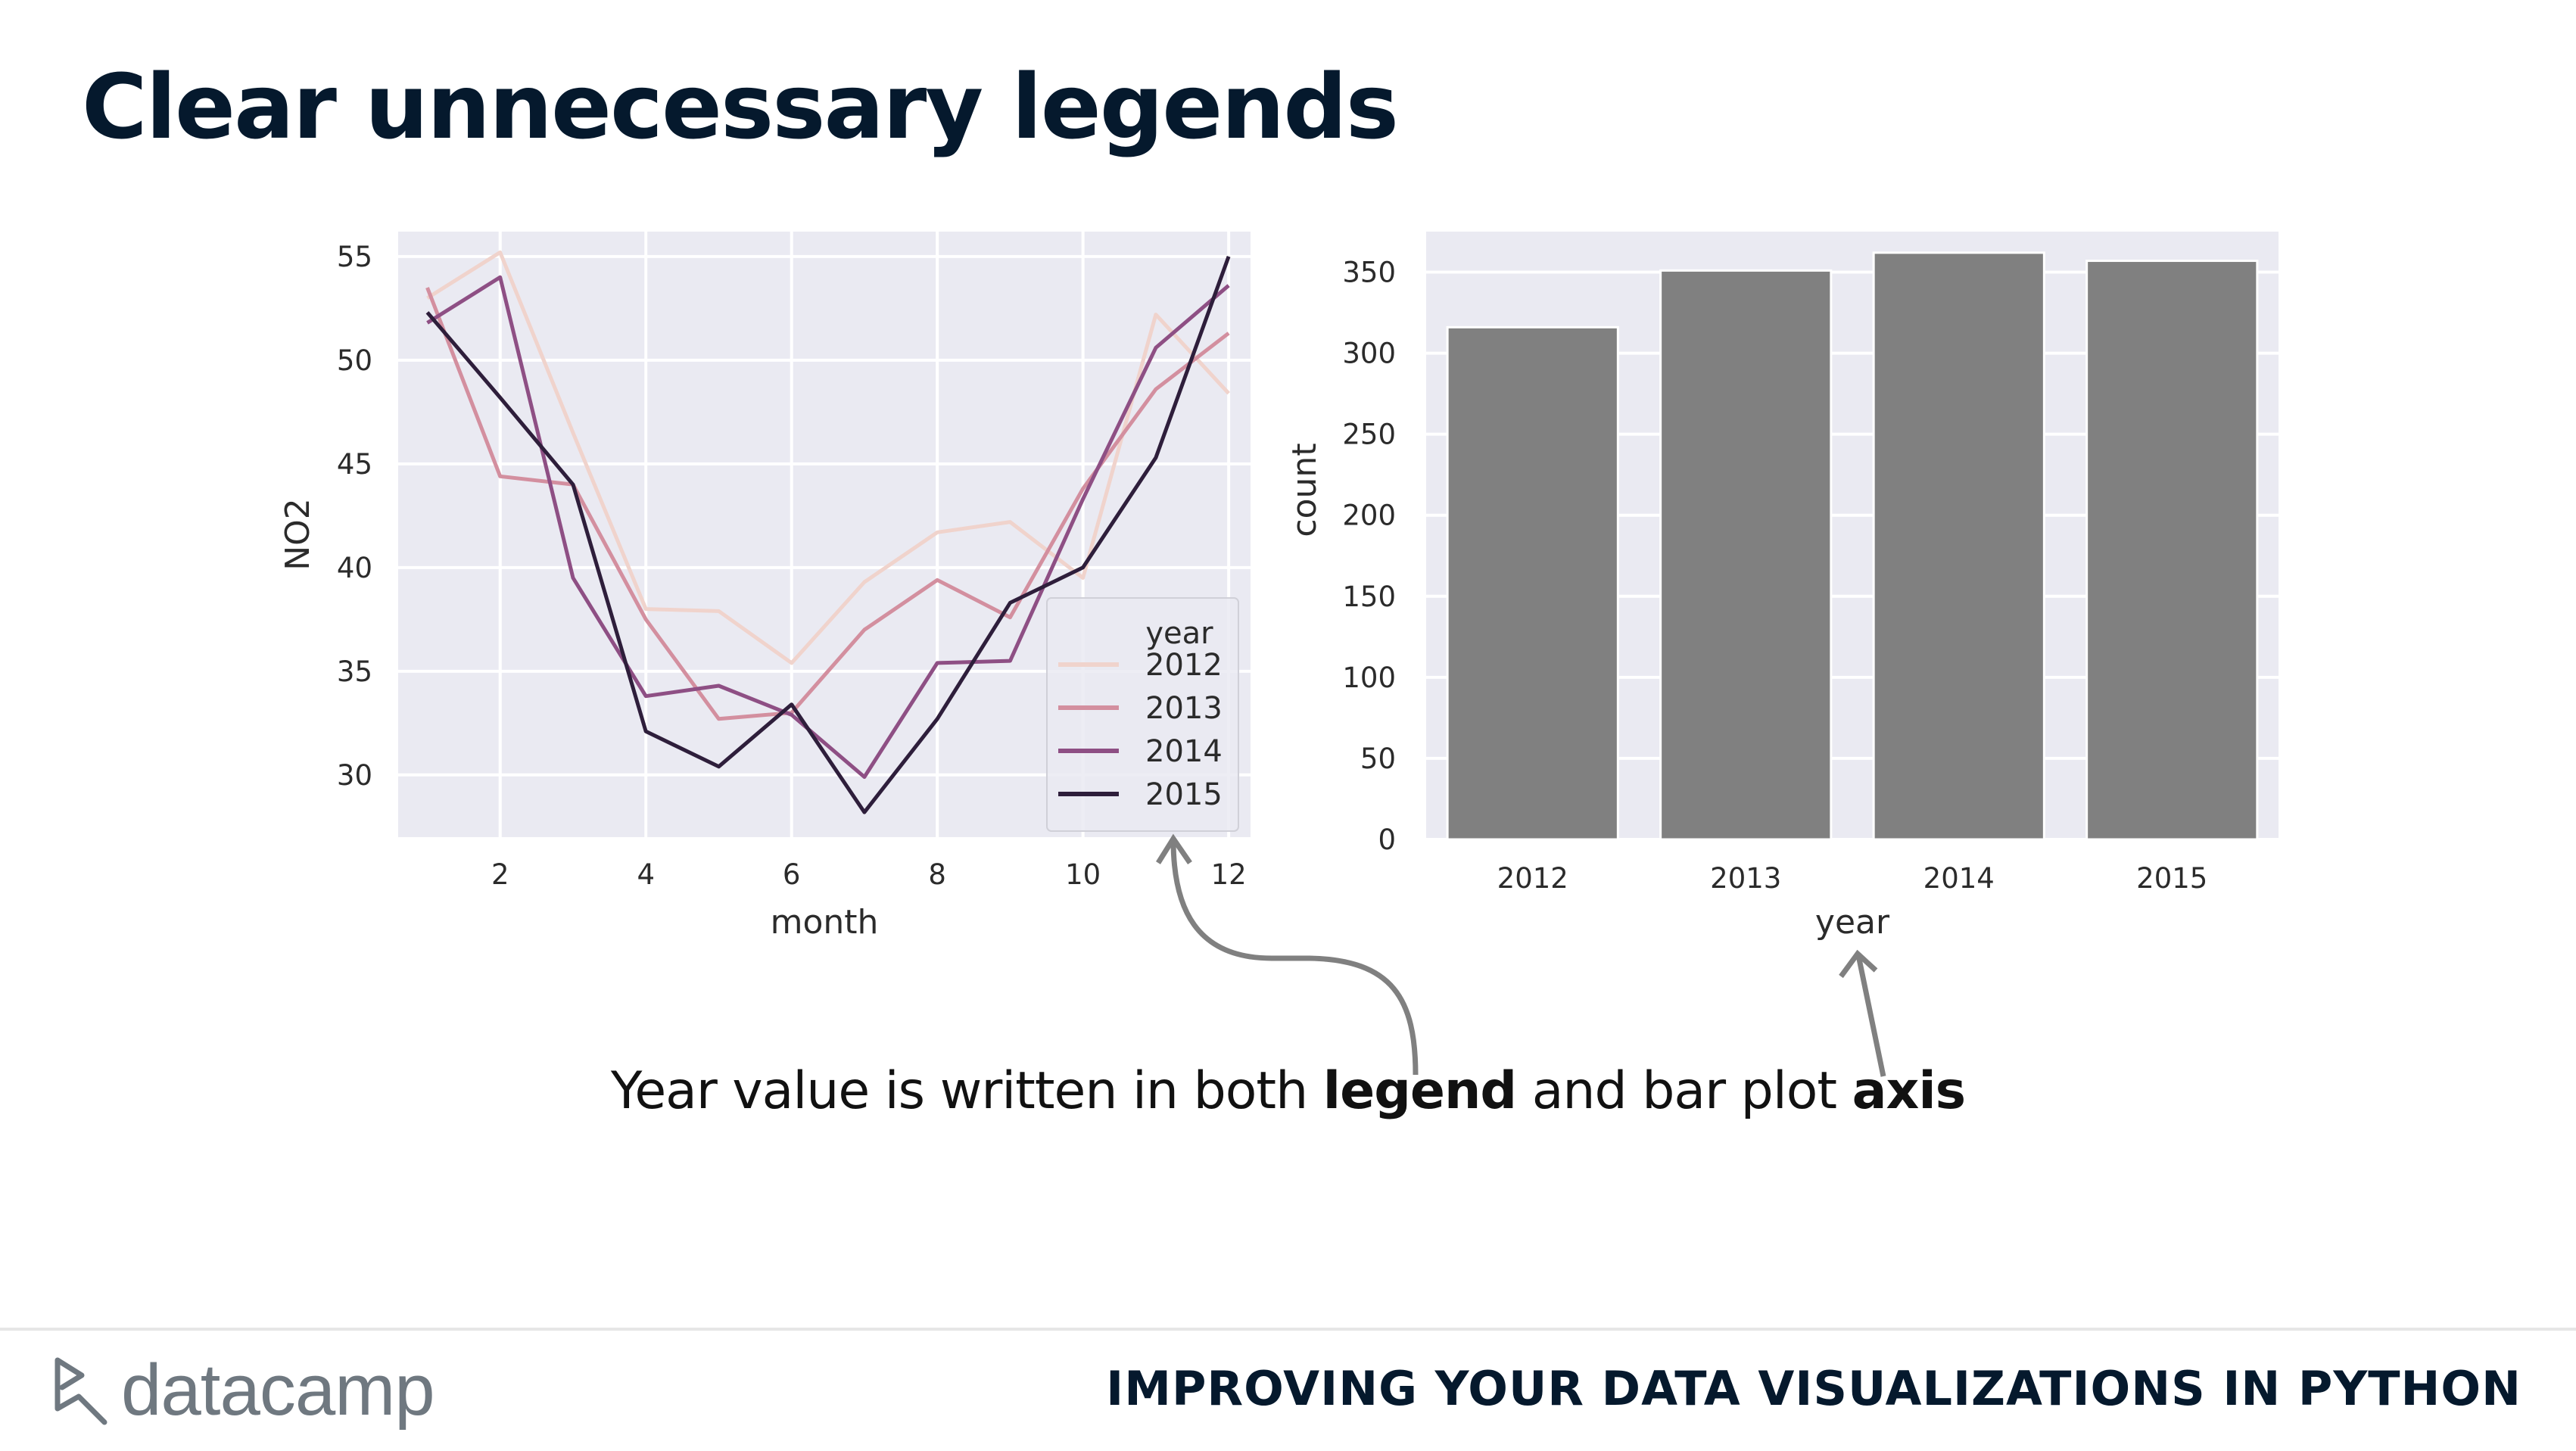  I want to click on x-tick-label: 6, so click(792, 874).